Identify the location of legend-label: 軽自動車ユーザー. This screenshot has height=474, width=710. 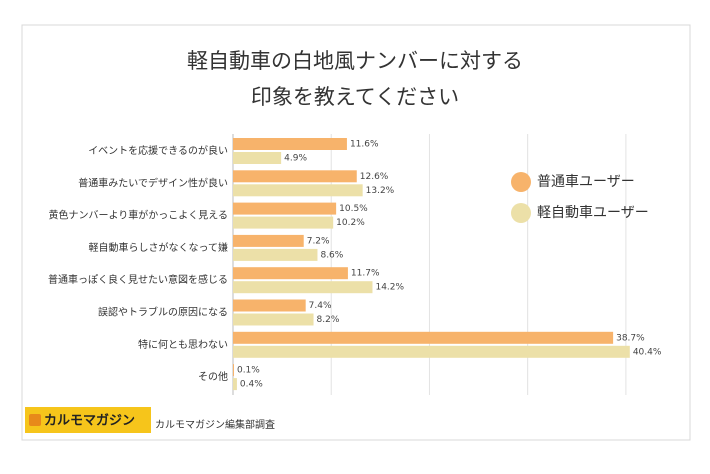
(593, 212).